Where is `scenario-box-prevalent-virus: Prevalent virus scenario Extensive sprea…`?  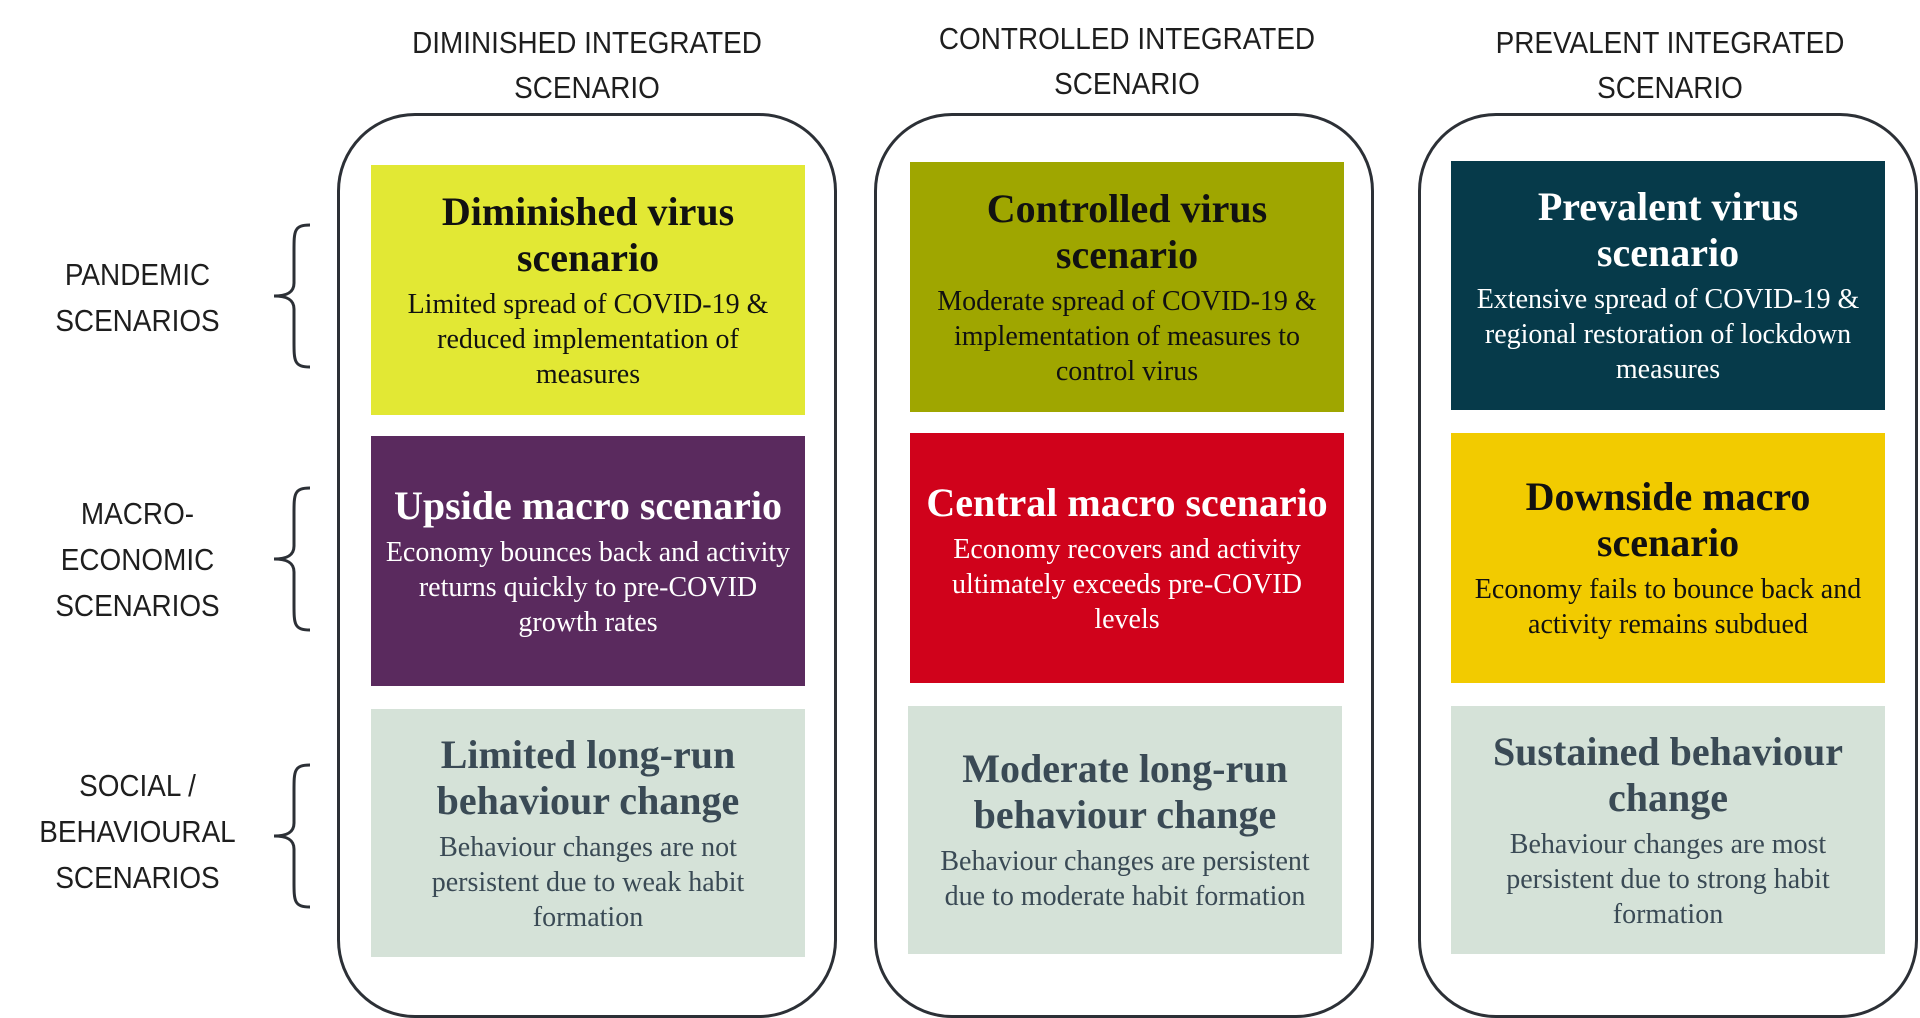
scenario-box-prevalent-virus: Prevalent virus scenario Extensive sprea… is located at coordinates (1668, 285).